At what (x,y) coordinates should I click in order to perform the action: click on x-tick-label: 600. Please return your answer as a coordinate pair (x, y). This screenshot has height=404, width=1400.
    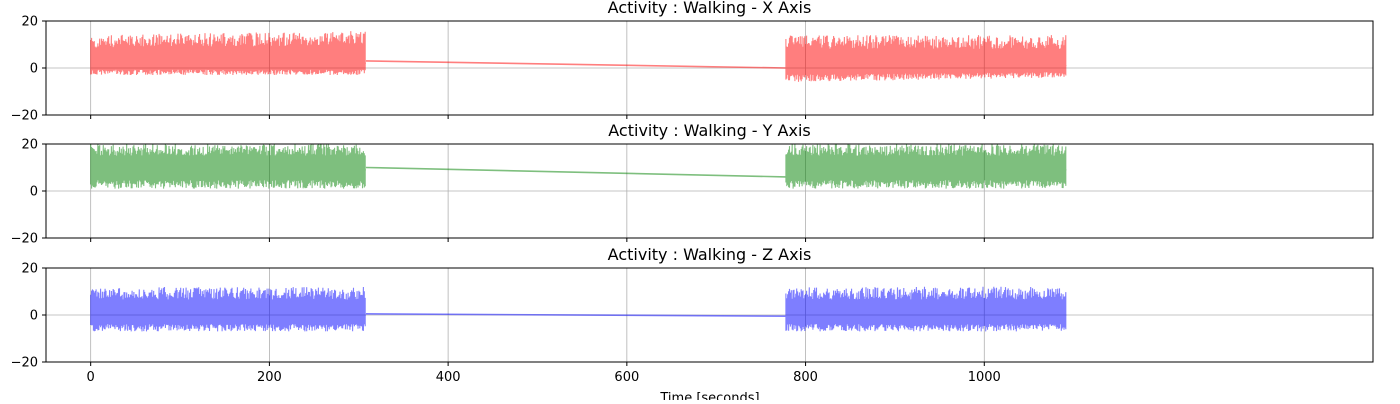
    Looking at the image, I should click on (626, 377).